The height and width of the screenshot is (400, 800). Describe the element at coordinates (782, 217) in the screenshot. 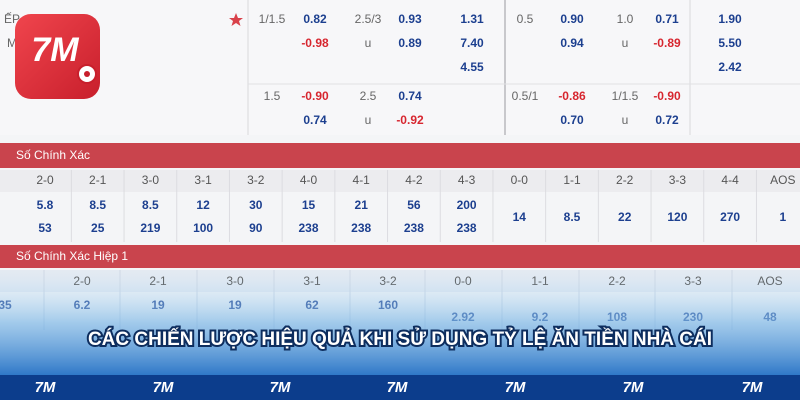

I see `score-odds: 1` at that location.